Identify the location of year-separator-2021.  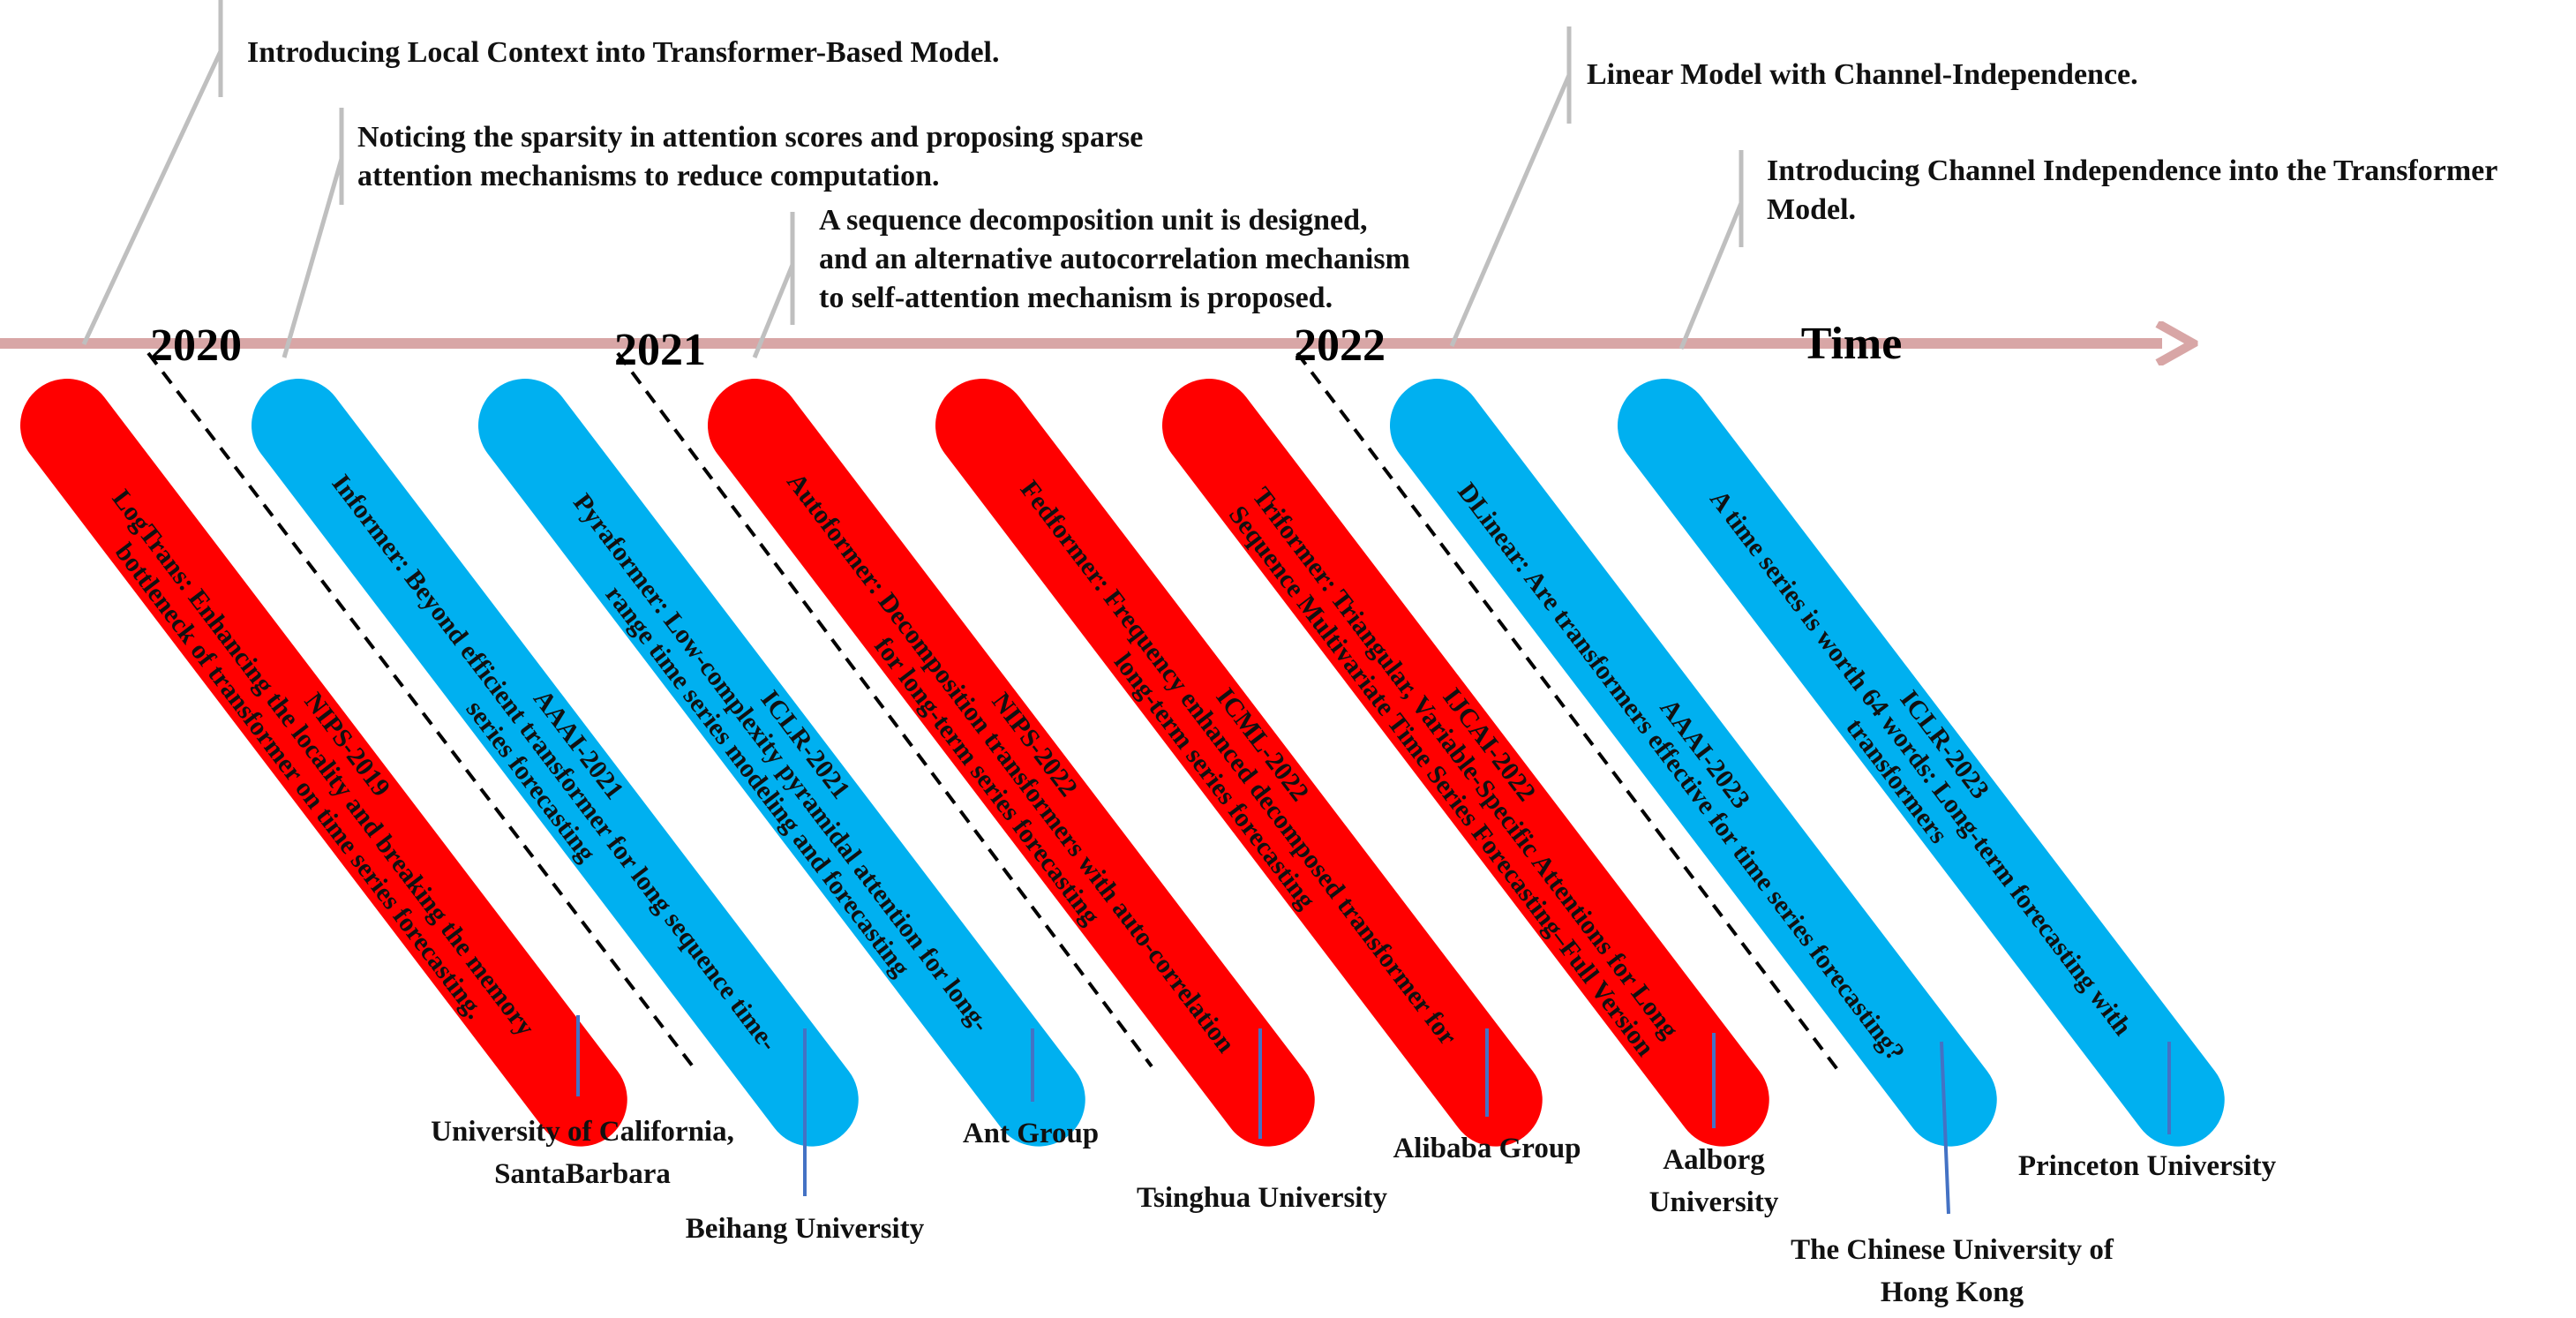
(884, 709).